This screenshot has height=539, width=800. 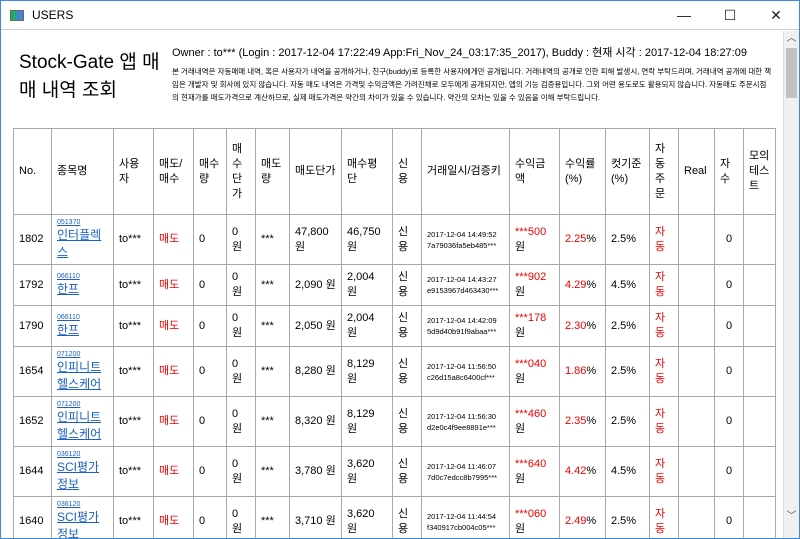 I want to click on cut-threshold: 4.5%, so click(x=624, y=471).